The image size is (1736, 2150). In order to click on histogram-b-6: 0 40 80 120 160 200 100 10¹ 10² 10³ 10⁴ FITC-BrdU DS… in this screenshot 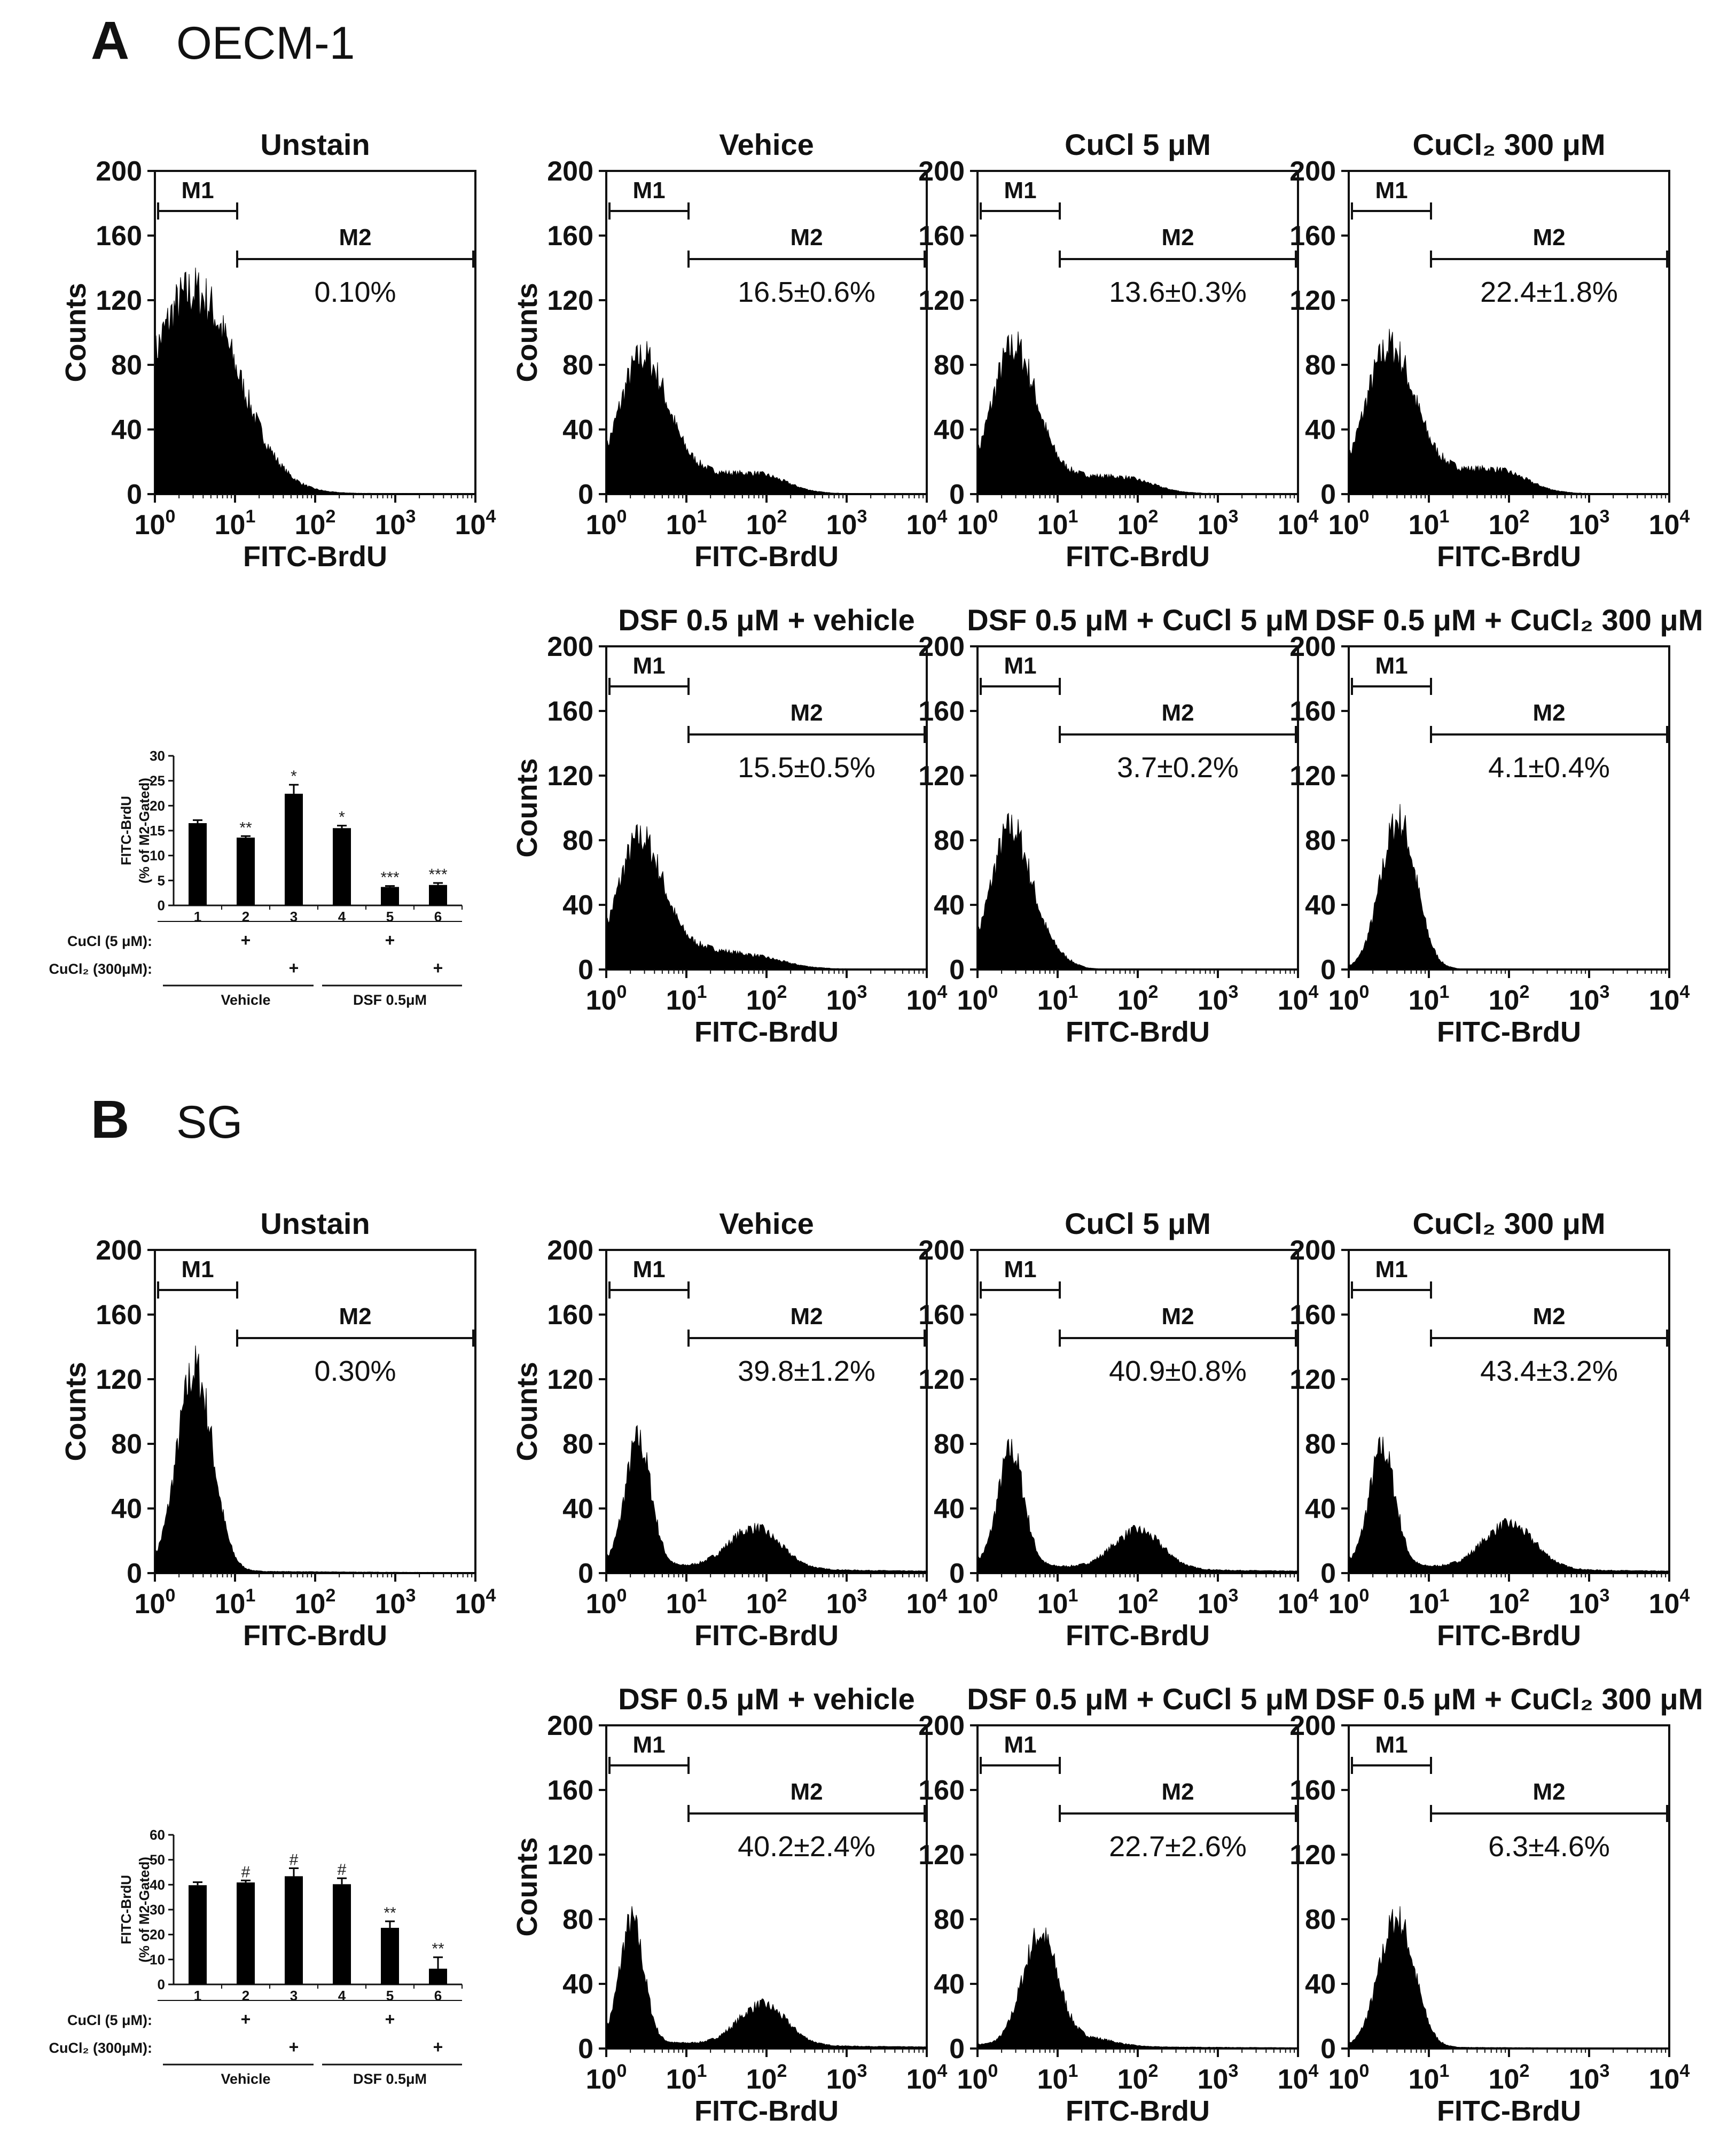, I will do `click(1118, 1904)`.